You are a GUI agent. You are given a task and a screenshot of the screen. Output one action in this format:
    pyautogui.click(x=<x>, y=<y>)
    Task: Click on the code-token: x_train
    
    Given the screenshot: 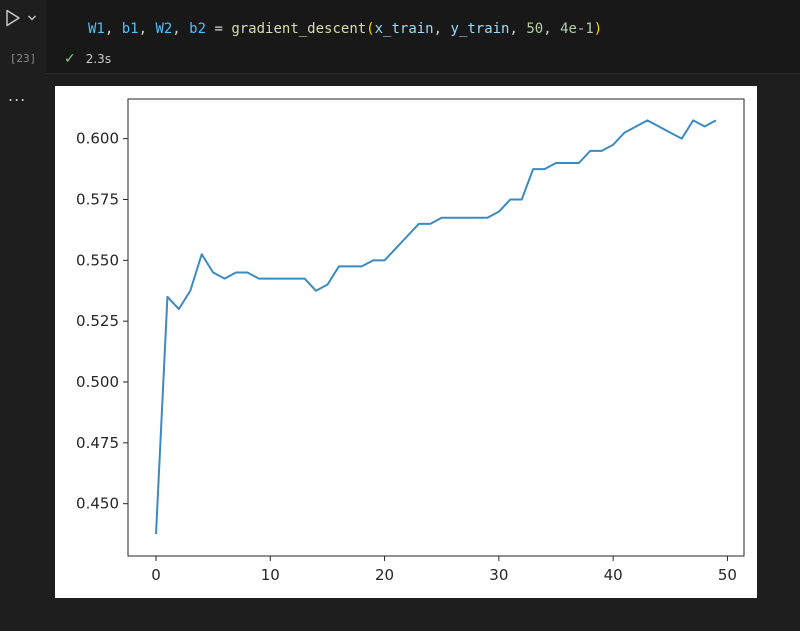 What is the action you would take?
    pyautogui.click(x=404, y=29)
    